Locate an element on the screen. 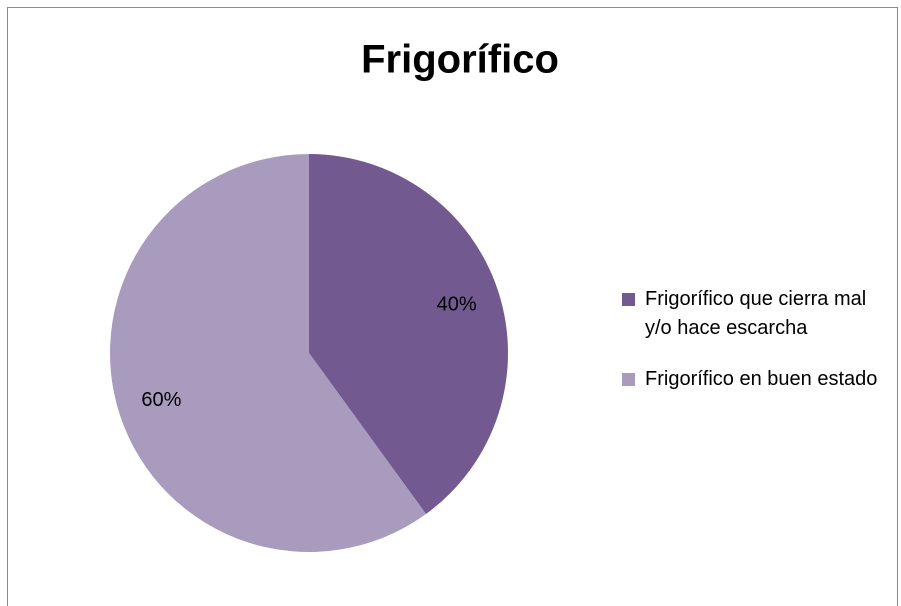  legend-item: Frigorífico en buen estado is located at coordinates (757, 379).